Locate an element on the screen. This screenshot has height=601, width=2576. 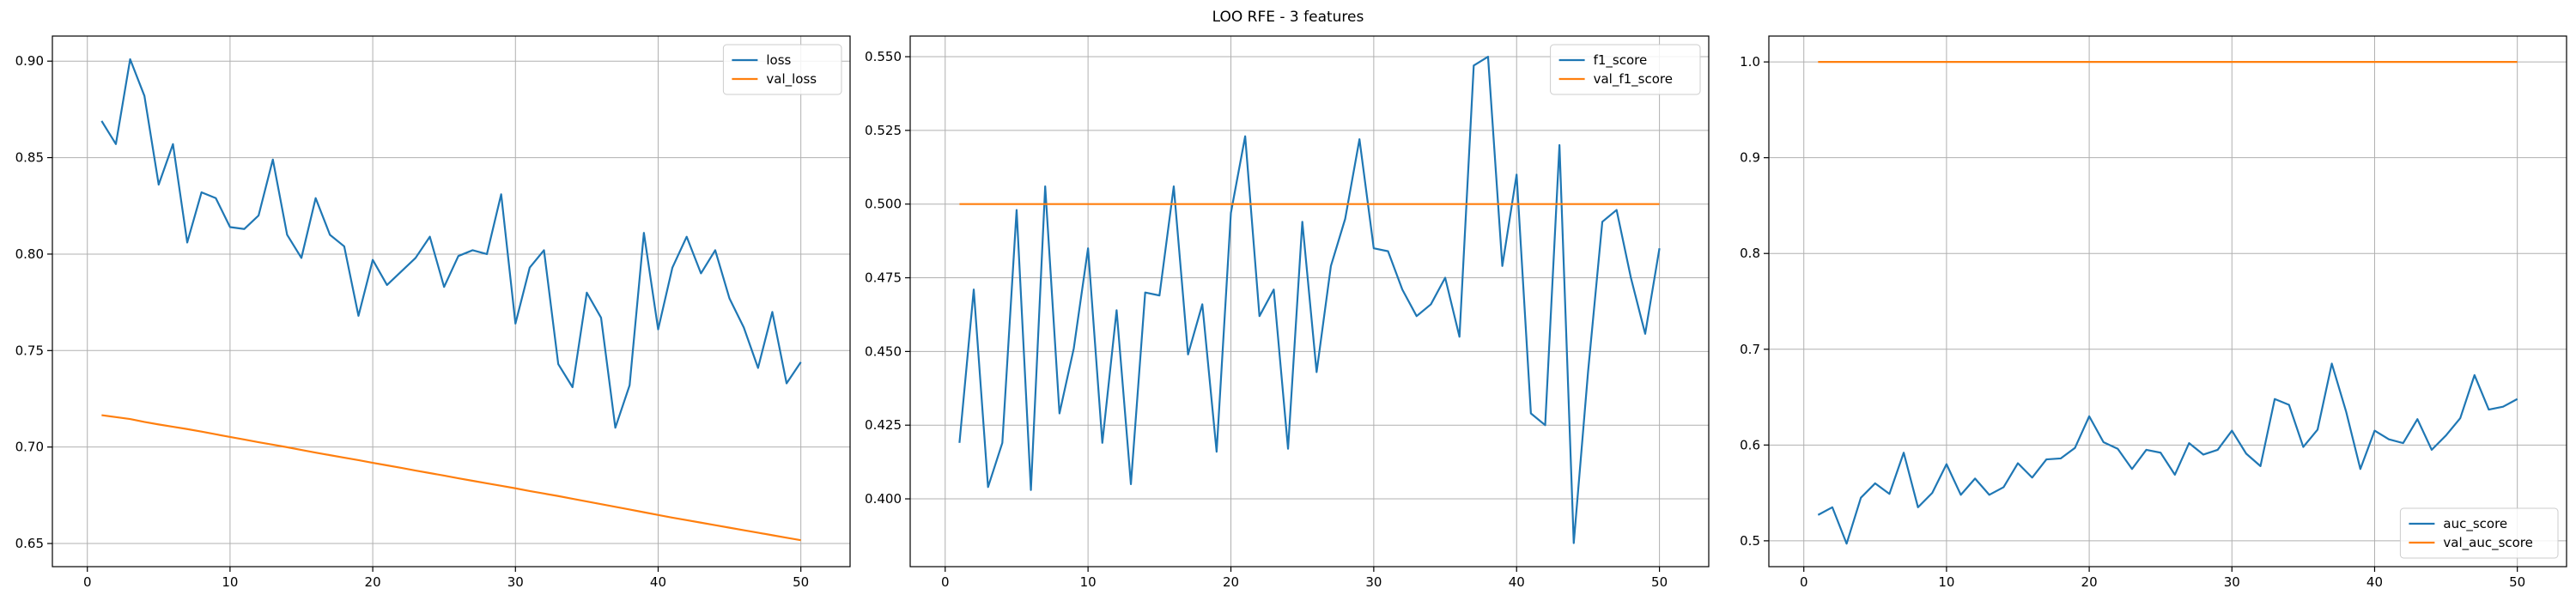
y-tick-label: 0.80 is located at coordinates (29, 254).